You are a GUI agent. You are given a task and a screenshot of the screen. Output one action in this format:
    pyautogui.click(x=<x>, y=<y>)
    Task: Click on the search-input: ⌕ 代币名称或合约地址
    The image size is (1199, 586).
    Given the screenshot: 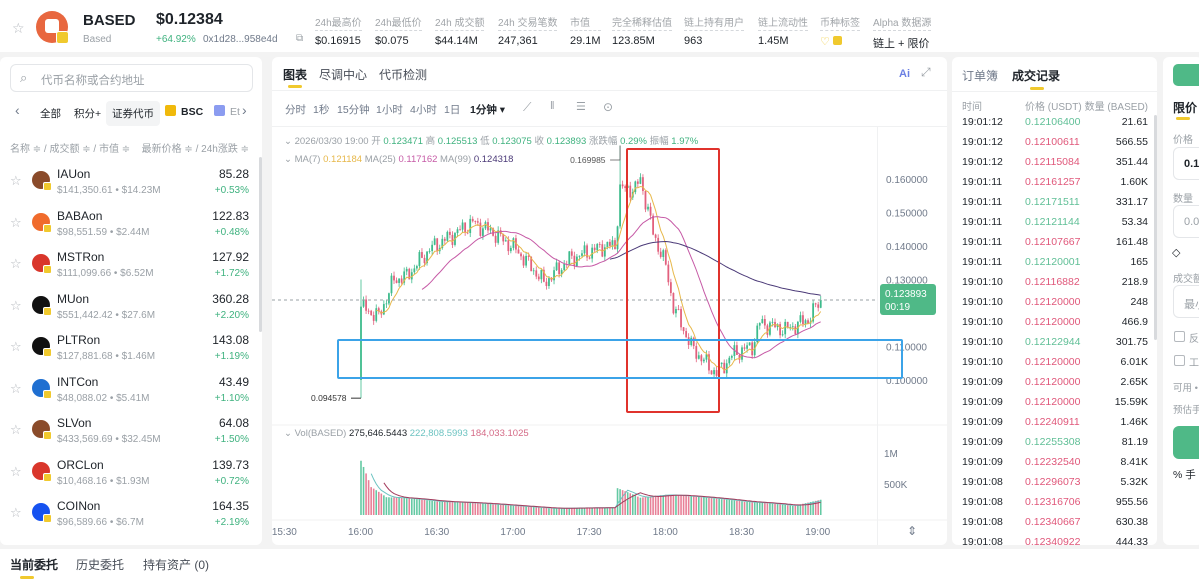 What is the action you would take?
    pyautogui.click(x=131, y=78)
    